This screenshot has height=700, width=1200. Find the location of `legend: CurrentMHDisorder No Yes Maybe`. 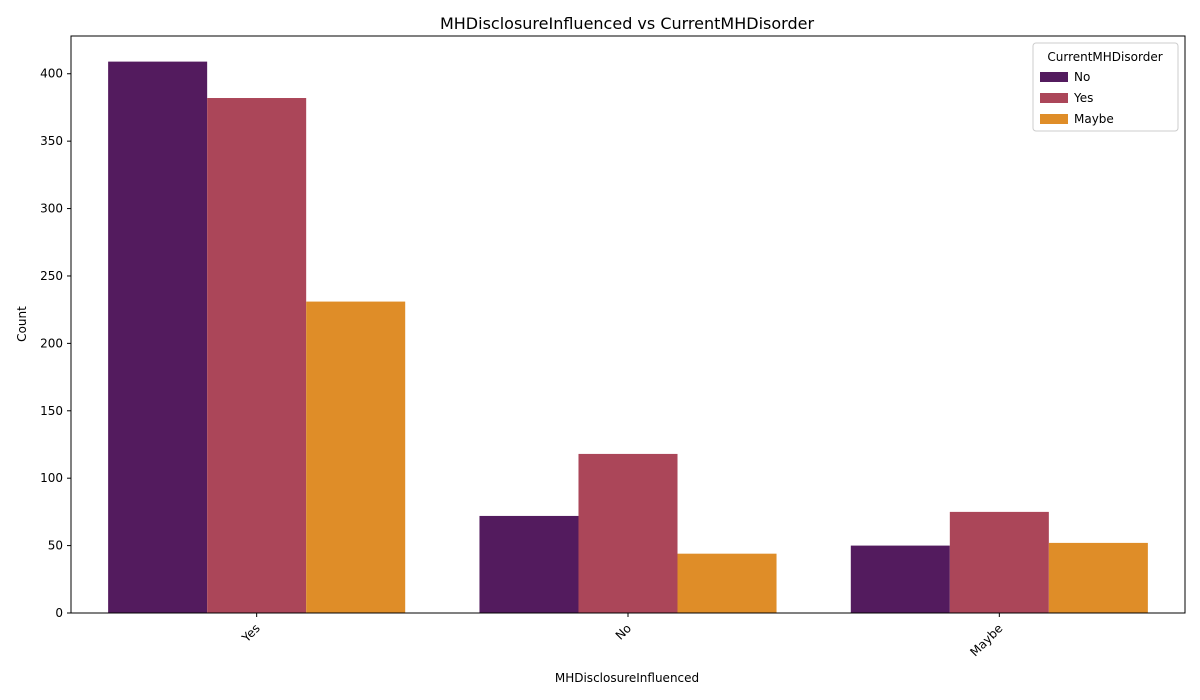

legend: CurrentMHDisorder No Yes Maybe is located at coordinates (1105, 87).